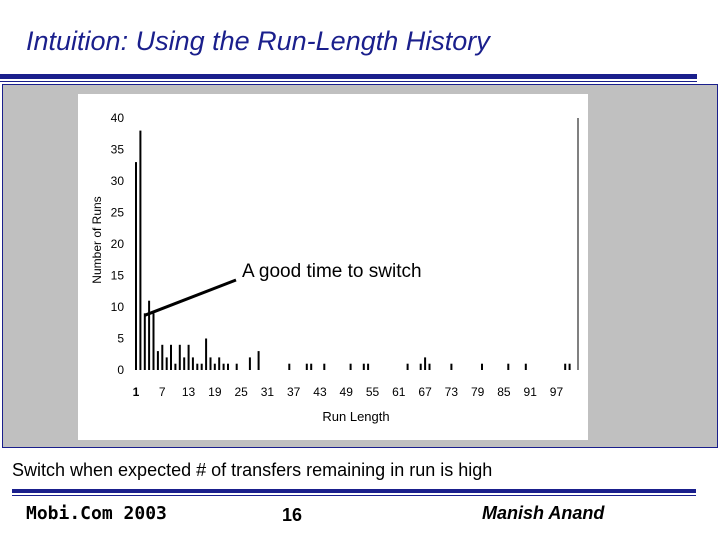 This screenshot has width=720, height=540. I want to click on annotation-label: A good time to switch, so click(332, 271).